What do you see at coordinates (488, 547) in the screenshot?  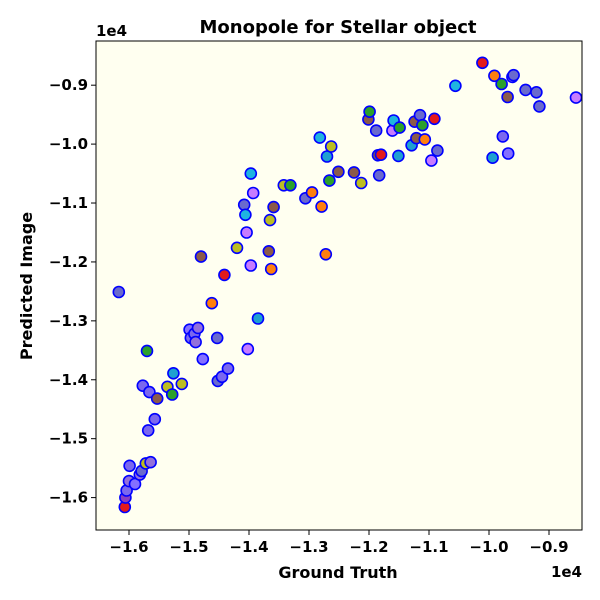 I see `x-tick-label: −1.0` at bounding box center [488, 547].